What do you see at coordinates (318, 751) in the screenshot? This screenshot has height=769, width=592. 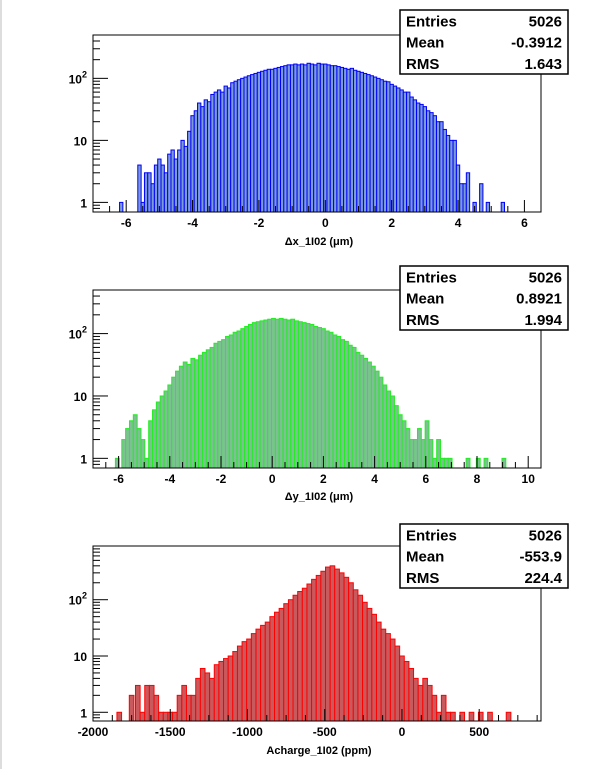 I see `x-axis-label: Acharge_1I02 (ppm)` at bounding box center [318, 751].